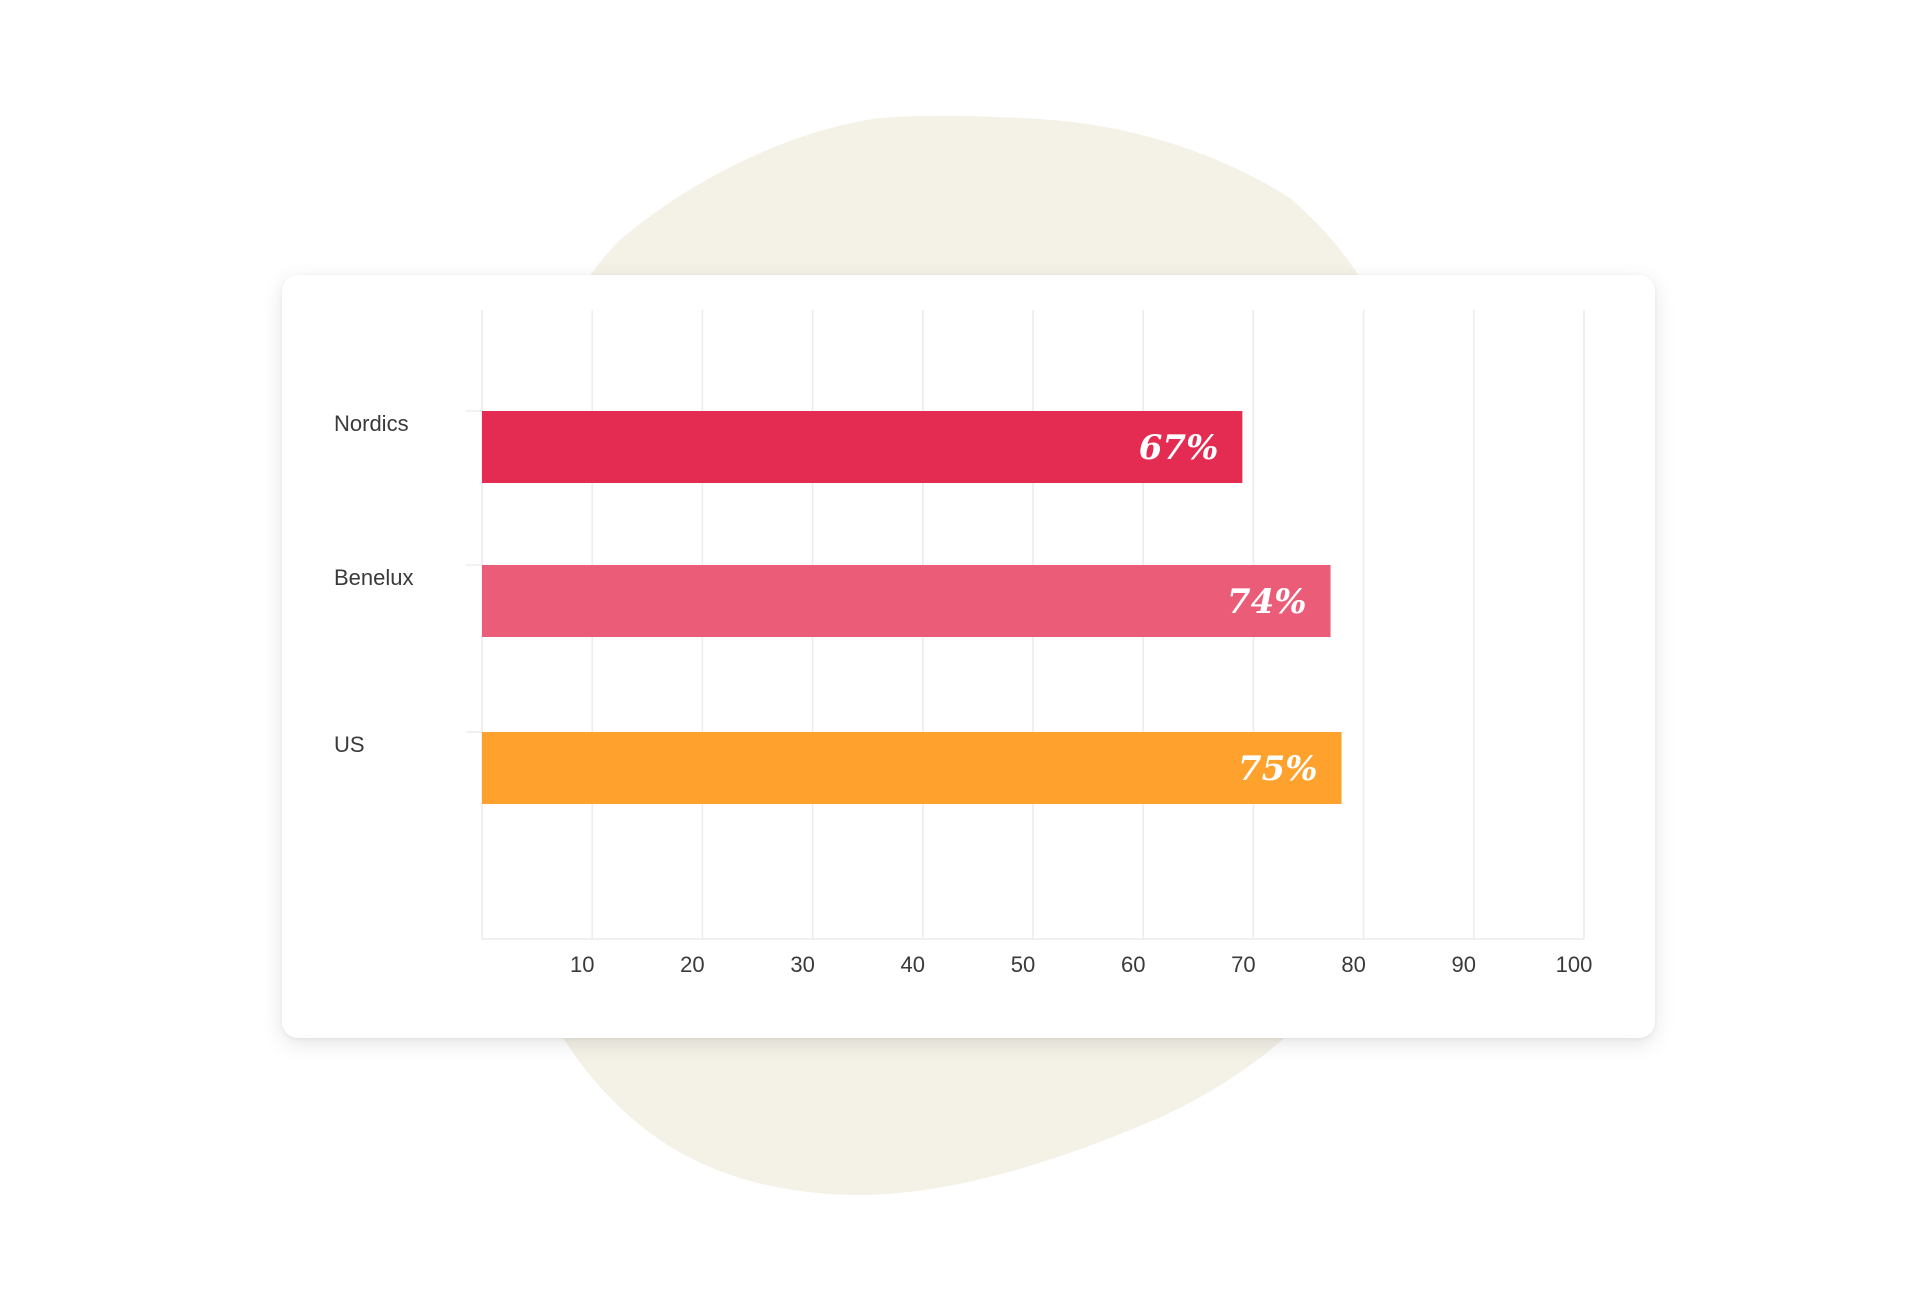 This screenshot has width=1907, height=1293. I want to click on x-tick-label: 100, so click(1574, 964).